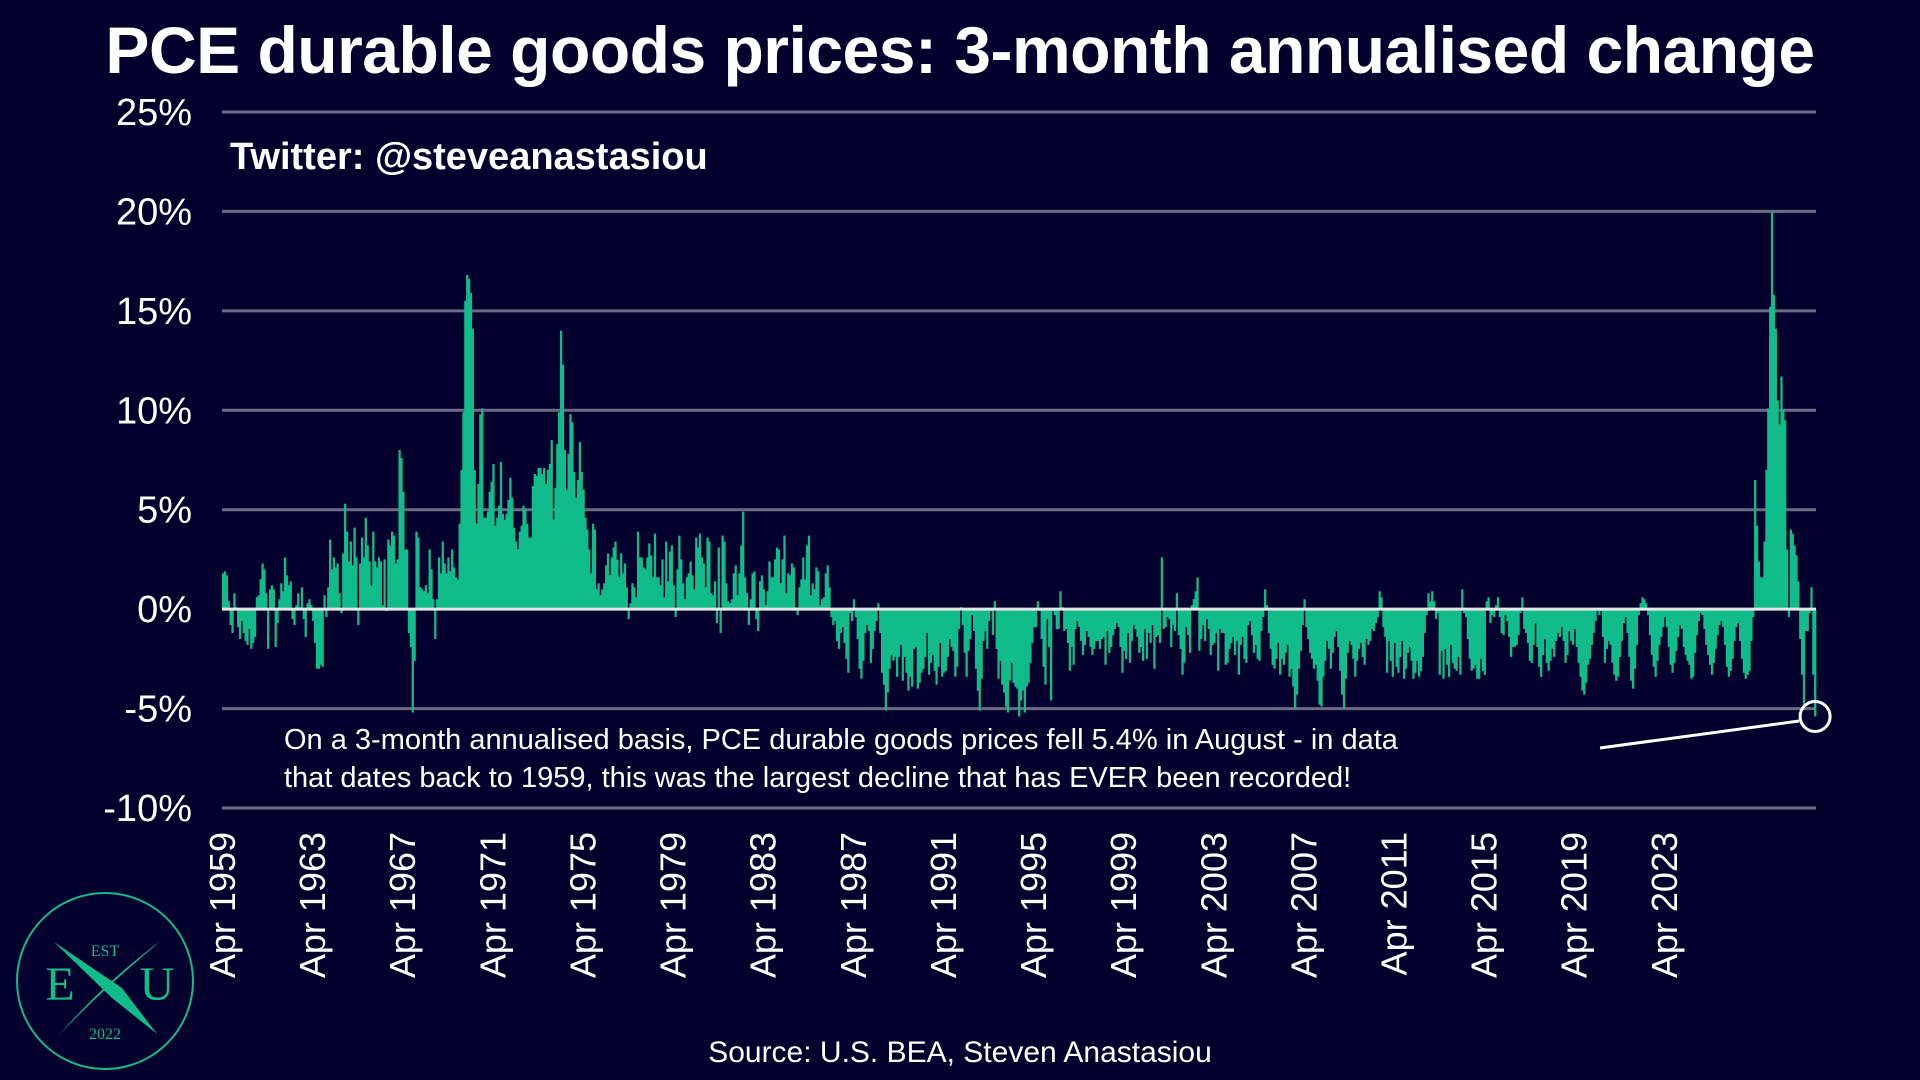  Describe the element at coordinates (582, 905) in the screenshot. I see `x-tick-label: Apr 1975` at that location.